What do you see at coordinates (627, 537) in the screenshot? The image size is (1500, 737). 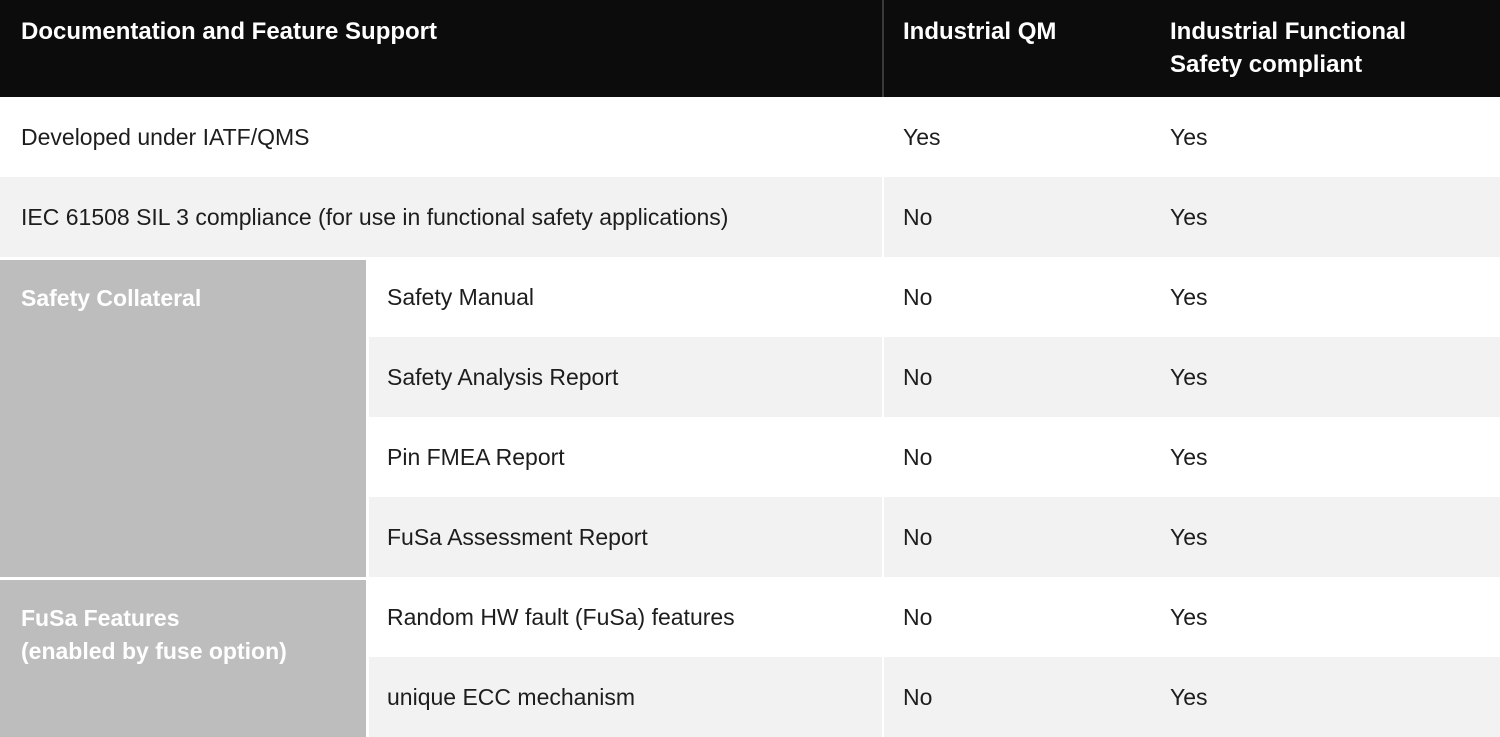 I see `feature-cell: FuSa Assessment Report` at bounding box center [627, 537].